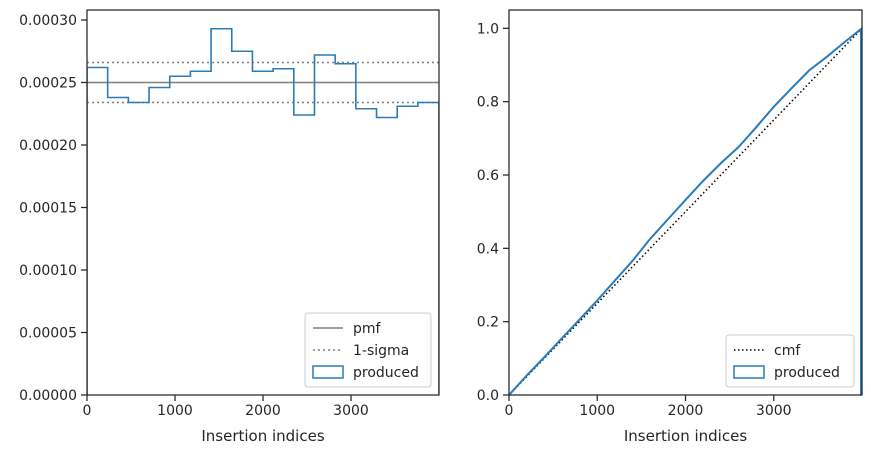 Image resolution: width=871 pixels, height=453 pixels. Describe the element at coordinates (48, 271) in the screenshot. I see `y-tick-label: 0.00010` at that location.